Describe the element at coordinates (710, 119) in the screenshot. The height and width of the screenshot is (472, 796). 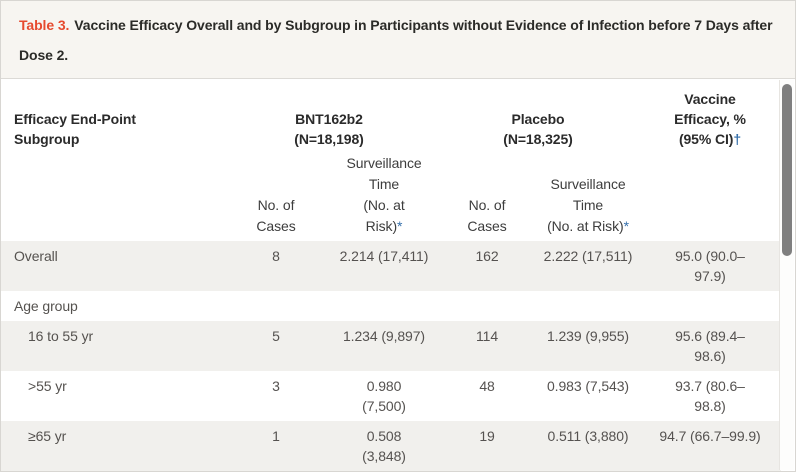
I see `vaccine-efficacy-header-text: Vaccine Efficacy, % (95% CI)` at that location.